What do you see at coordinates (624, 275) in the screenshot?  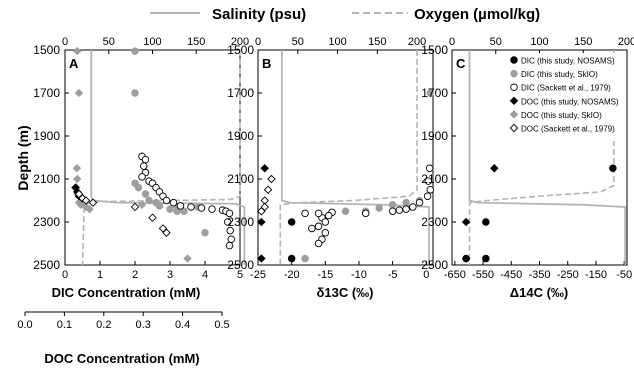 I see `x-tick-label: -50` at bounding box center [624, 275].